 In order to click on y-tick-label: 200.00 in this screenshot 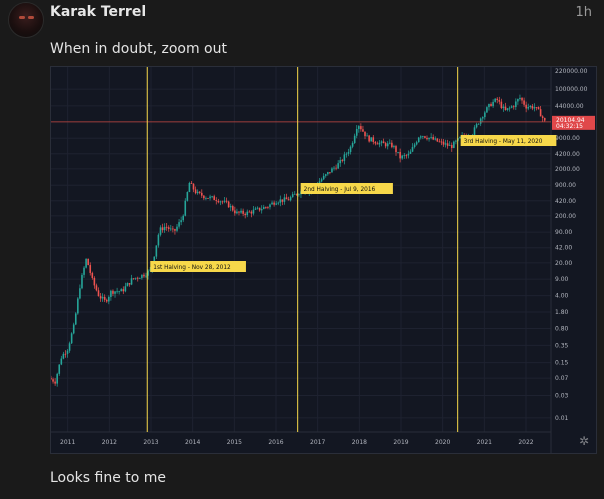, I will do `click(565, 216)`.